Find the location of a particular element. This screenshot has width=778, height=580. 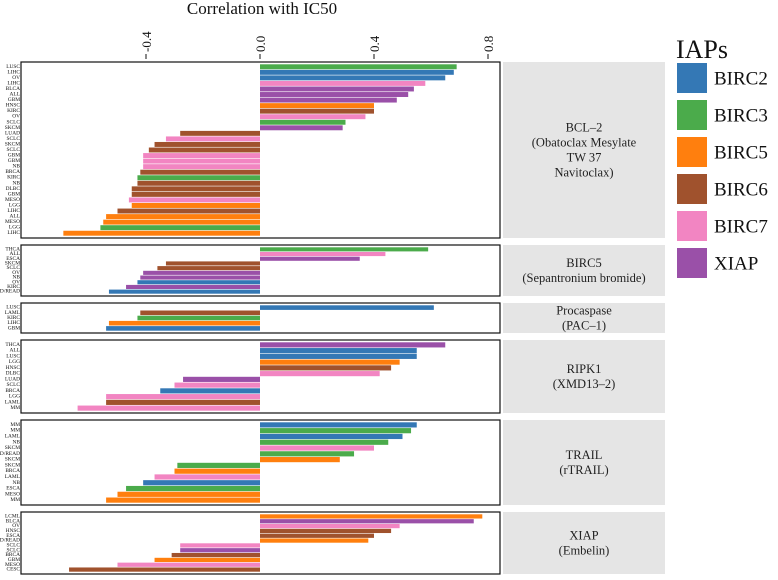

legend-label: BIRC6 is located at coordinates (741, 190).